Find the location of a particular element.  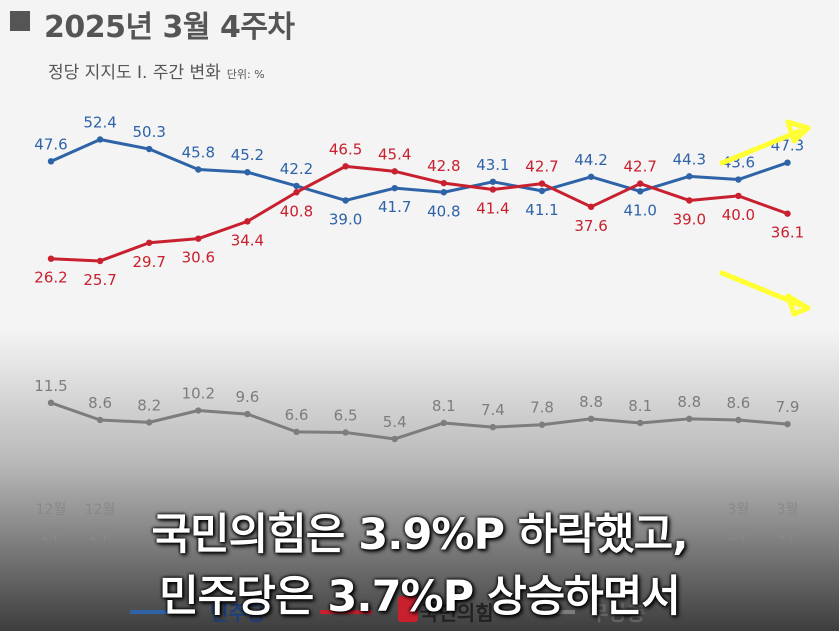

data-label-ppp: 46.5 is located at coordinates (345, 149).